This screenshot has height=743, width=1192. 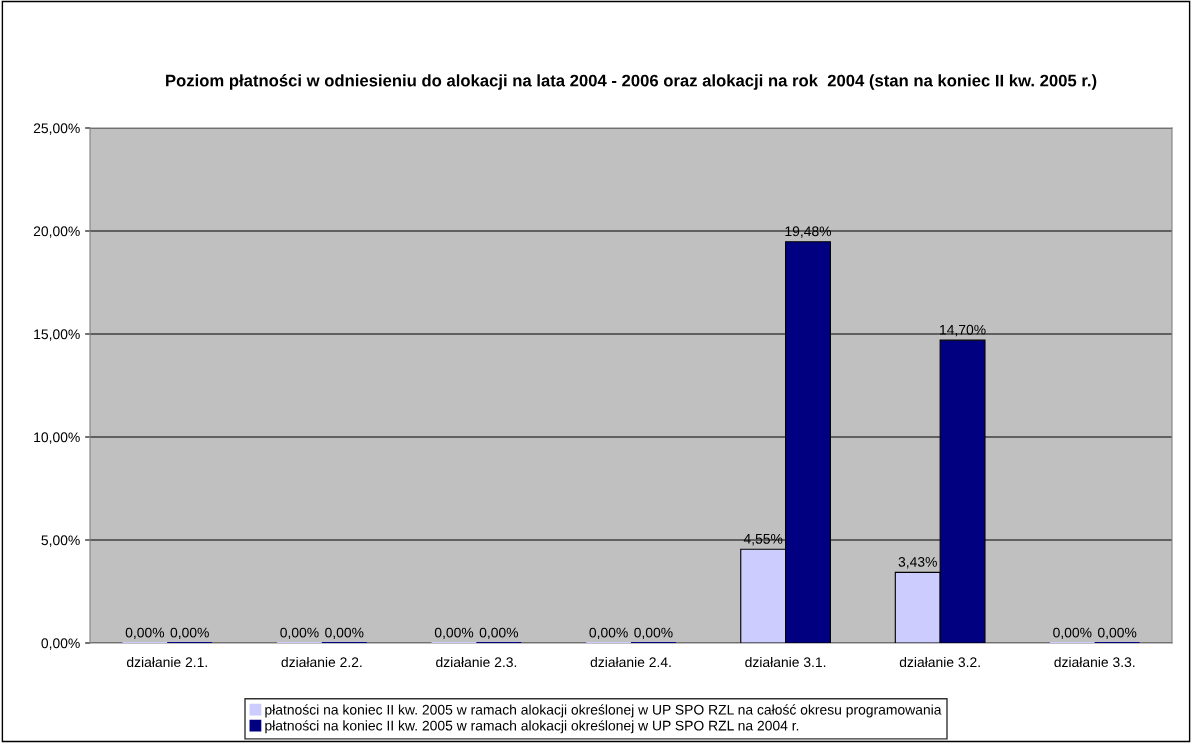 I want to click on y-tick-label: 5,00%, so click(x=60, y=541).